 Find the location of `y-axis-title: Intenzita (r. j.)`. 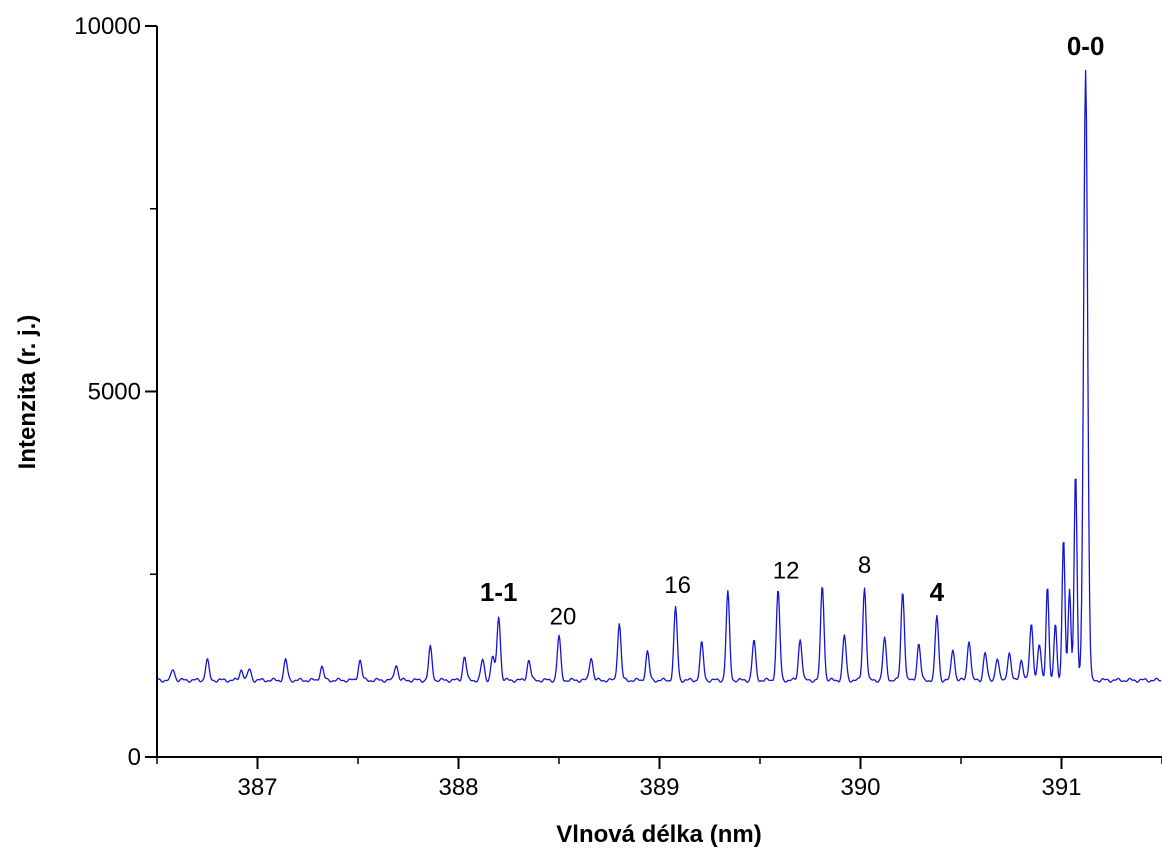

y-axis-title: Intenzita (r. j.) is located at coordinates (27, 392).